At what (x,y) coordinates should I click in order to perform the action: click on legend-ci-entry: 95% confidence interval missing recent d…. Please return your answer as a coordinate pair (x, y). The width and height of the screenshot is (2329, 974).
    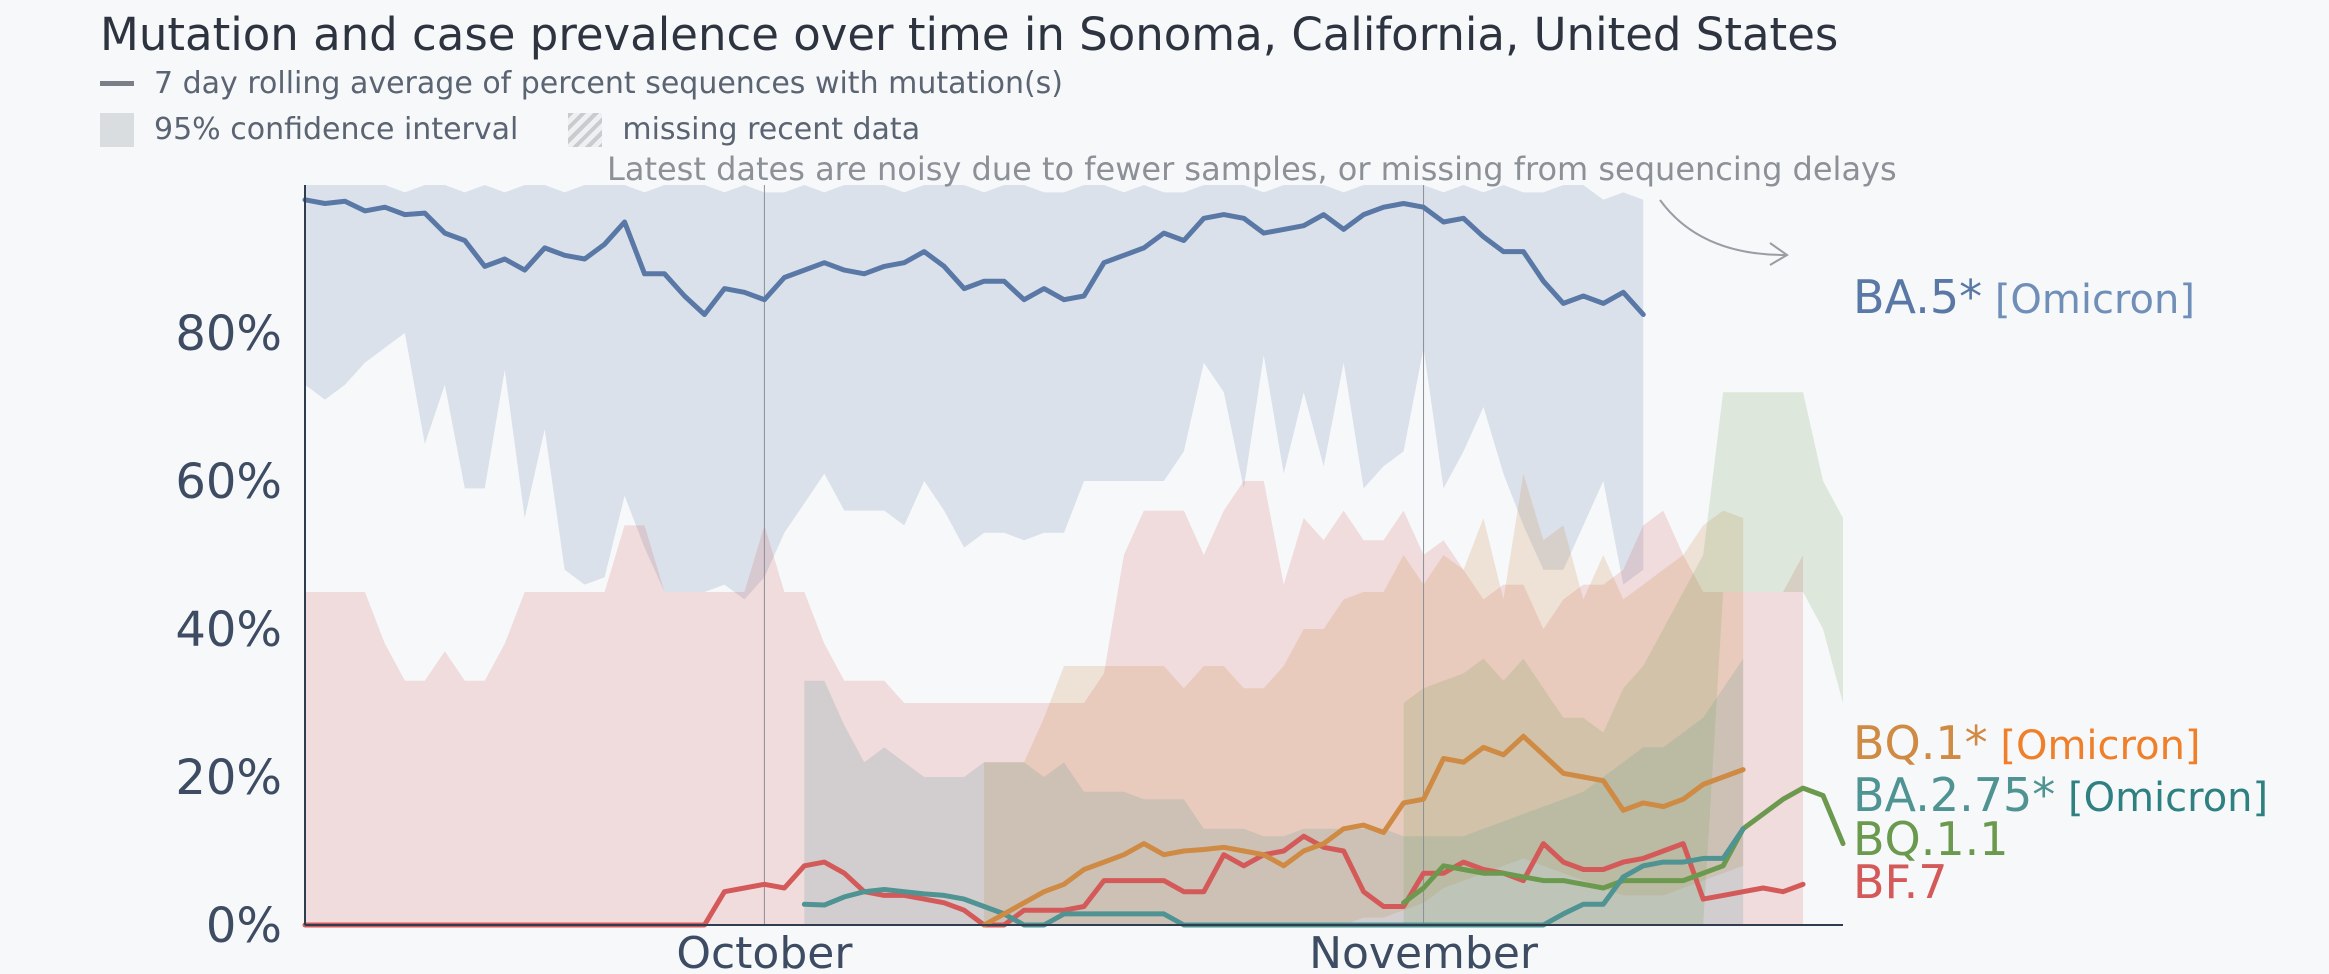
    Looking at the image, I should click on (510, 129).